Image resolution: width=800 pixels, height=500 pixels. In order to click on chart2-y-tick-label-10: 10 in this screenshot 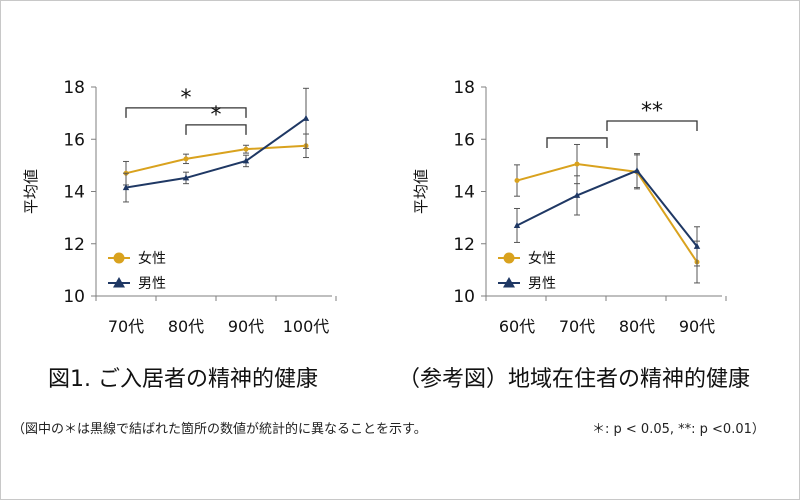, I will do `click(464, 297)`.